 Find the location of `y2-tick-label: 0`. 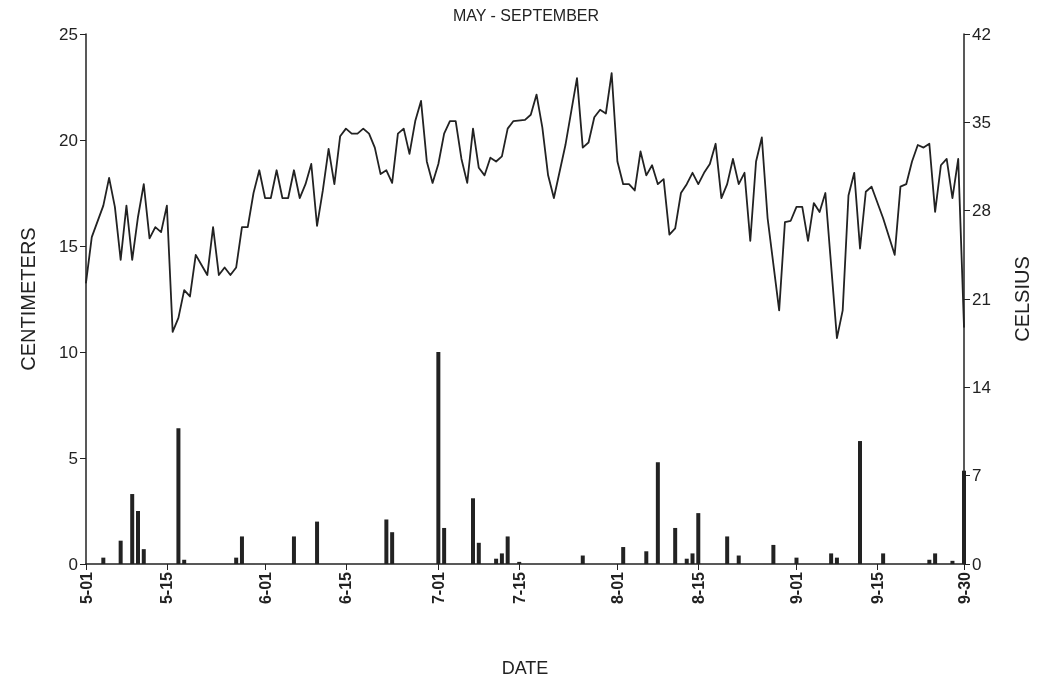

y2-tick-label: 0 is located at coordinates (977, 564).